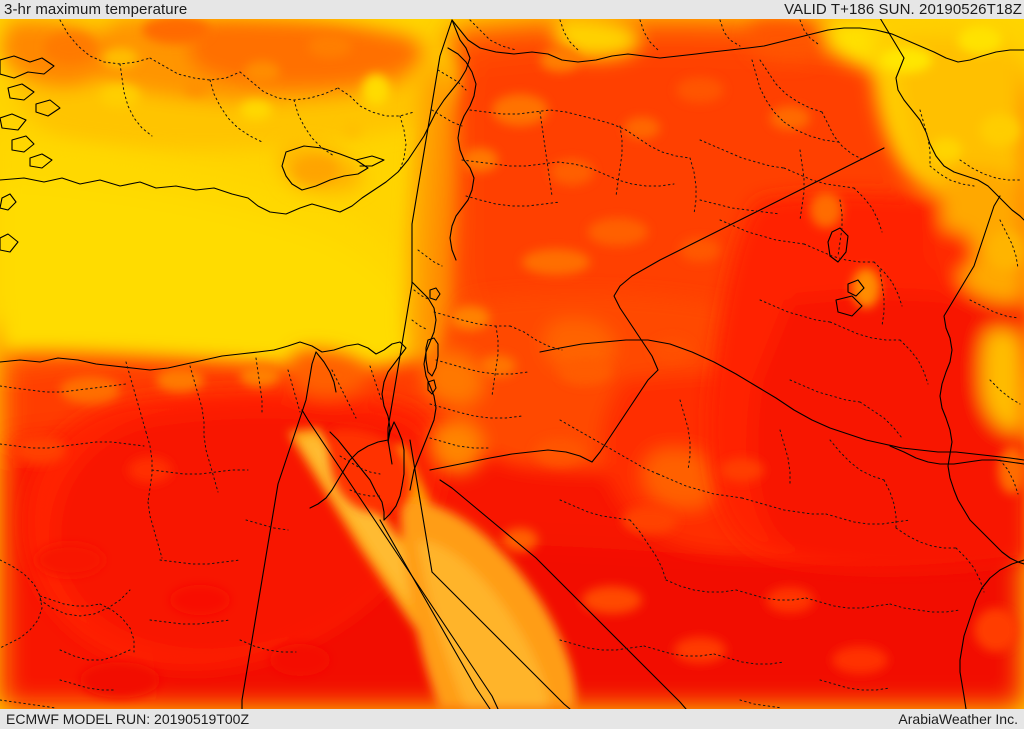 The width and height of the screenshot is (1024, 729). I want to click on page-title: 3-hr maximum temperature, so click(96, 9).